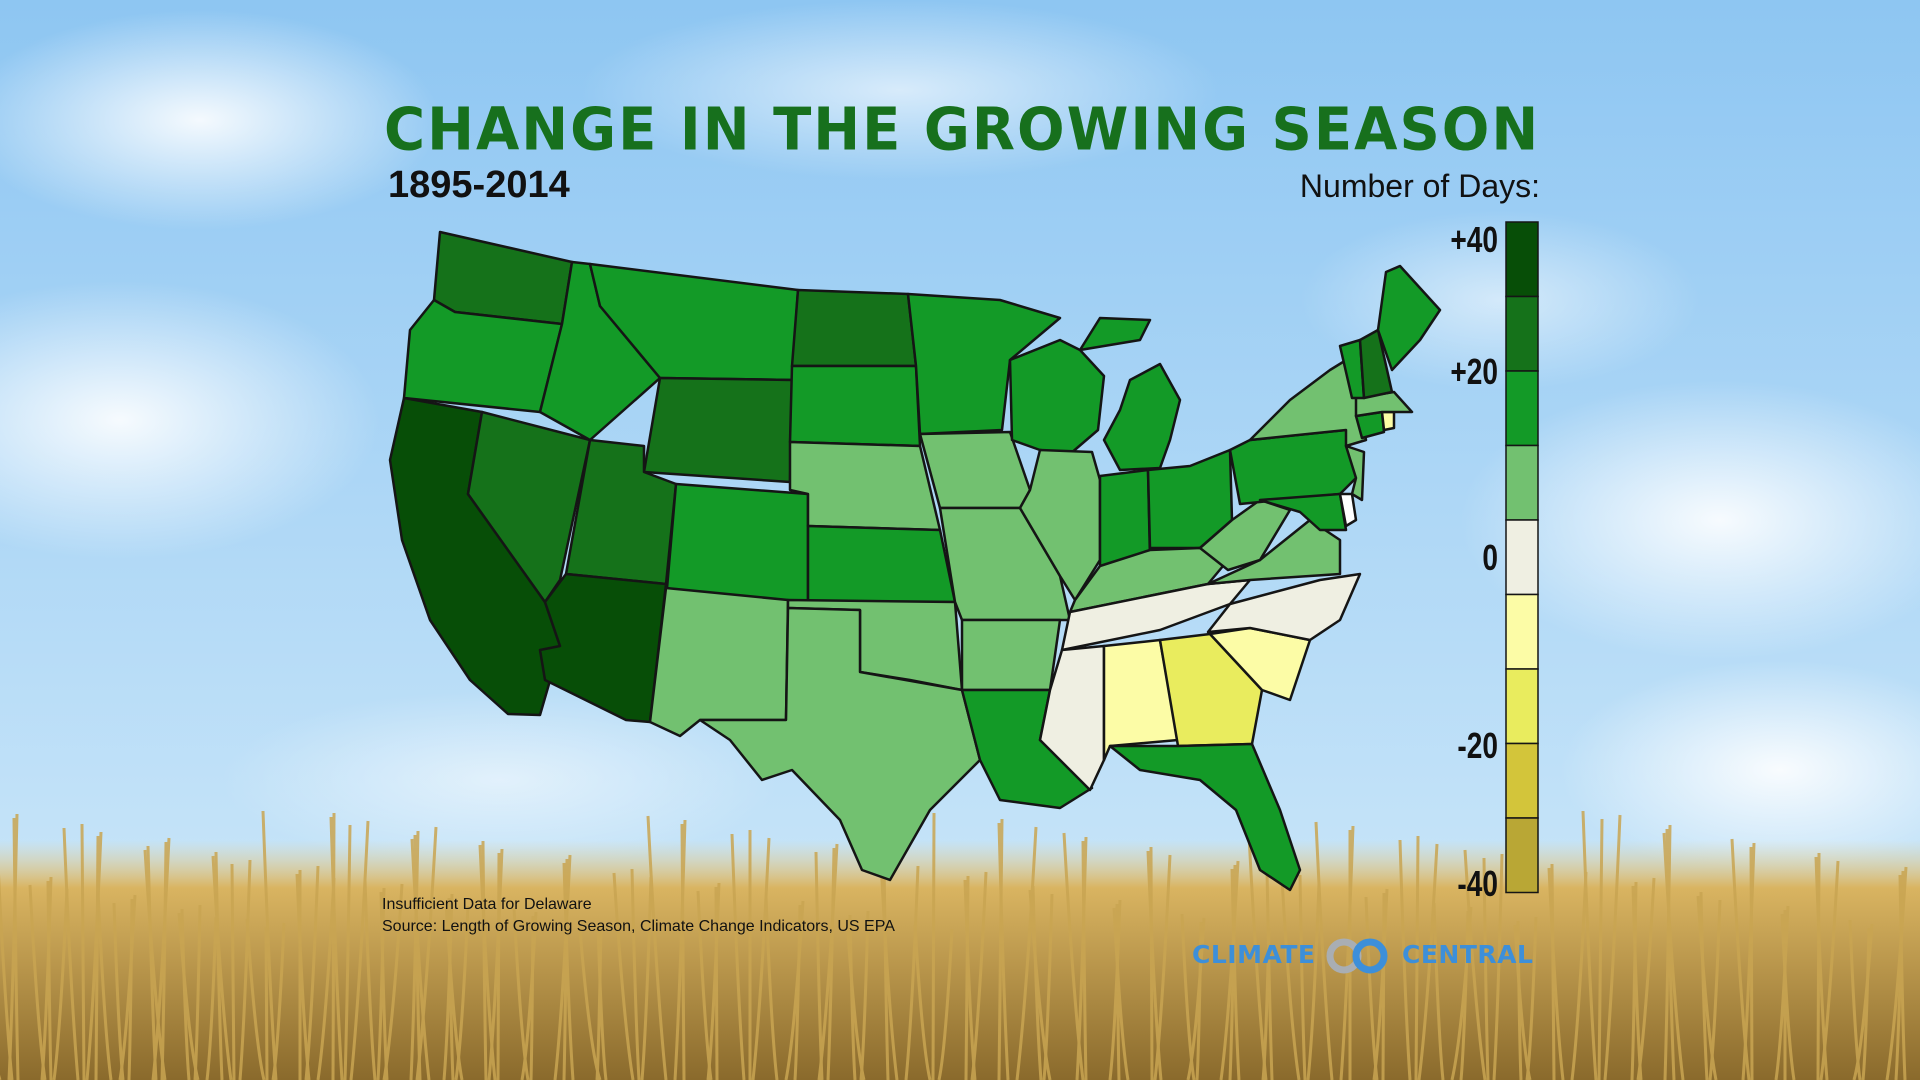 The width and height of the screenshot is (1920, 1080). Describe the element at coordinates (1284, 607) in the screenshot. I see `state-north-carolina` at that location.